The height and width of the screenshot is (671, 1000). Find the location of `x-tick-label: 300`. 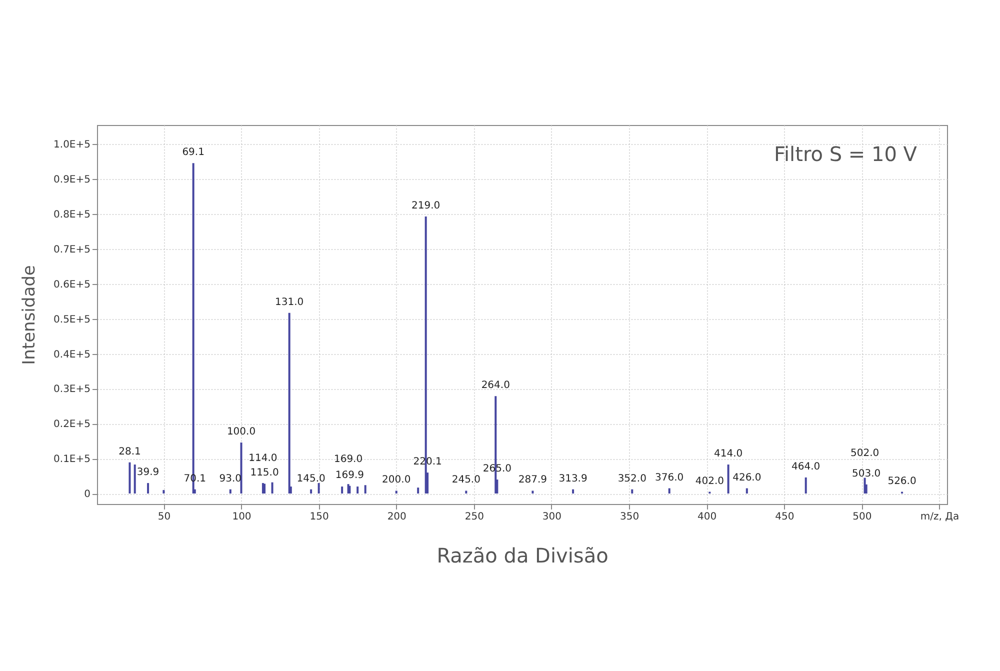

x-tick-label: 300 is located at coordinates (552, 517).